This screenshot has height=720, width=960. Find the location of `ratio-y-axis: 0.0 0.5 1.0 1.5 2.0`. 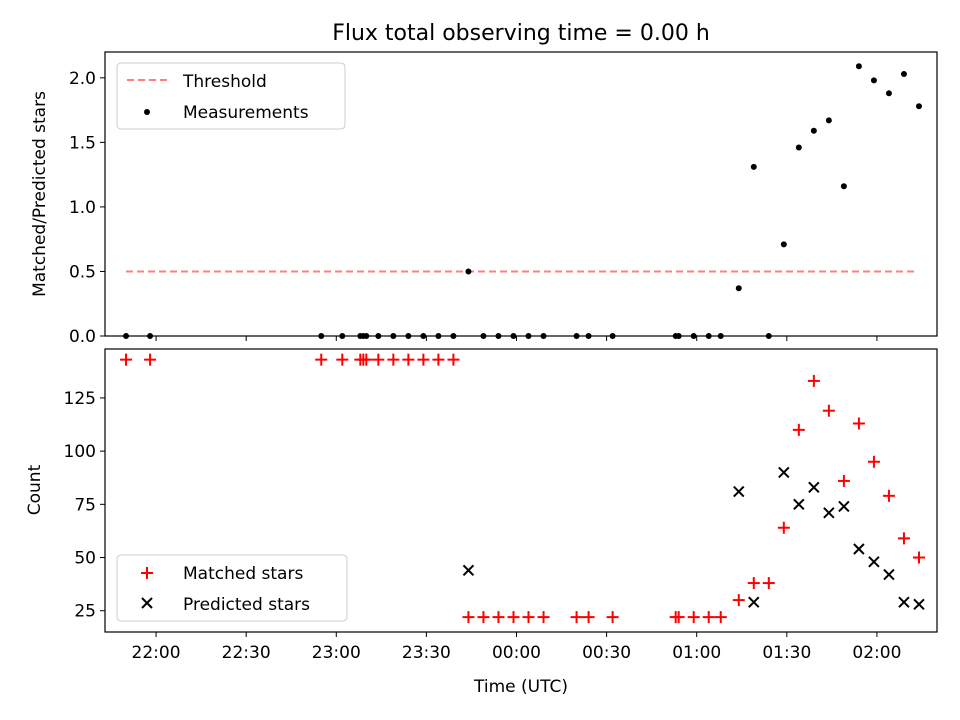

ratio-y-axis: 0.0 0.5 1.0 1.5 2.0 is located at coordinates (87, 208).